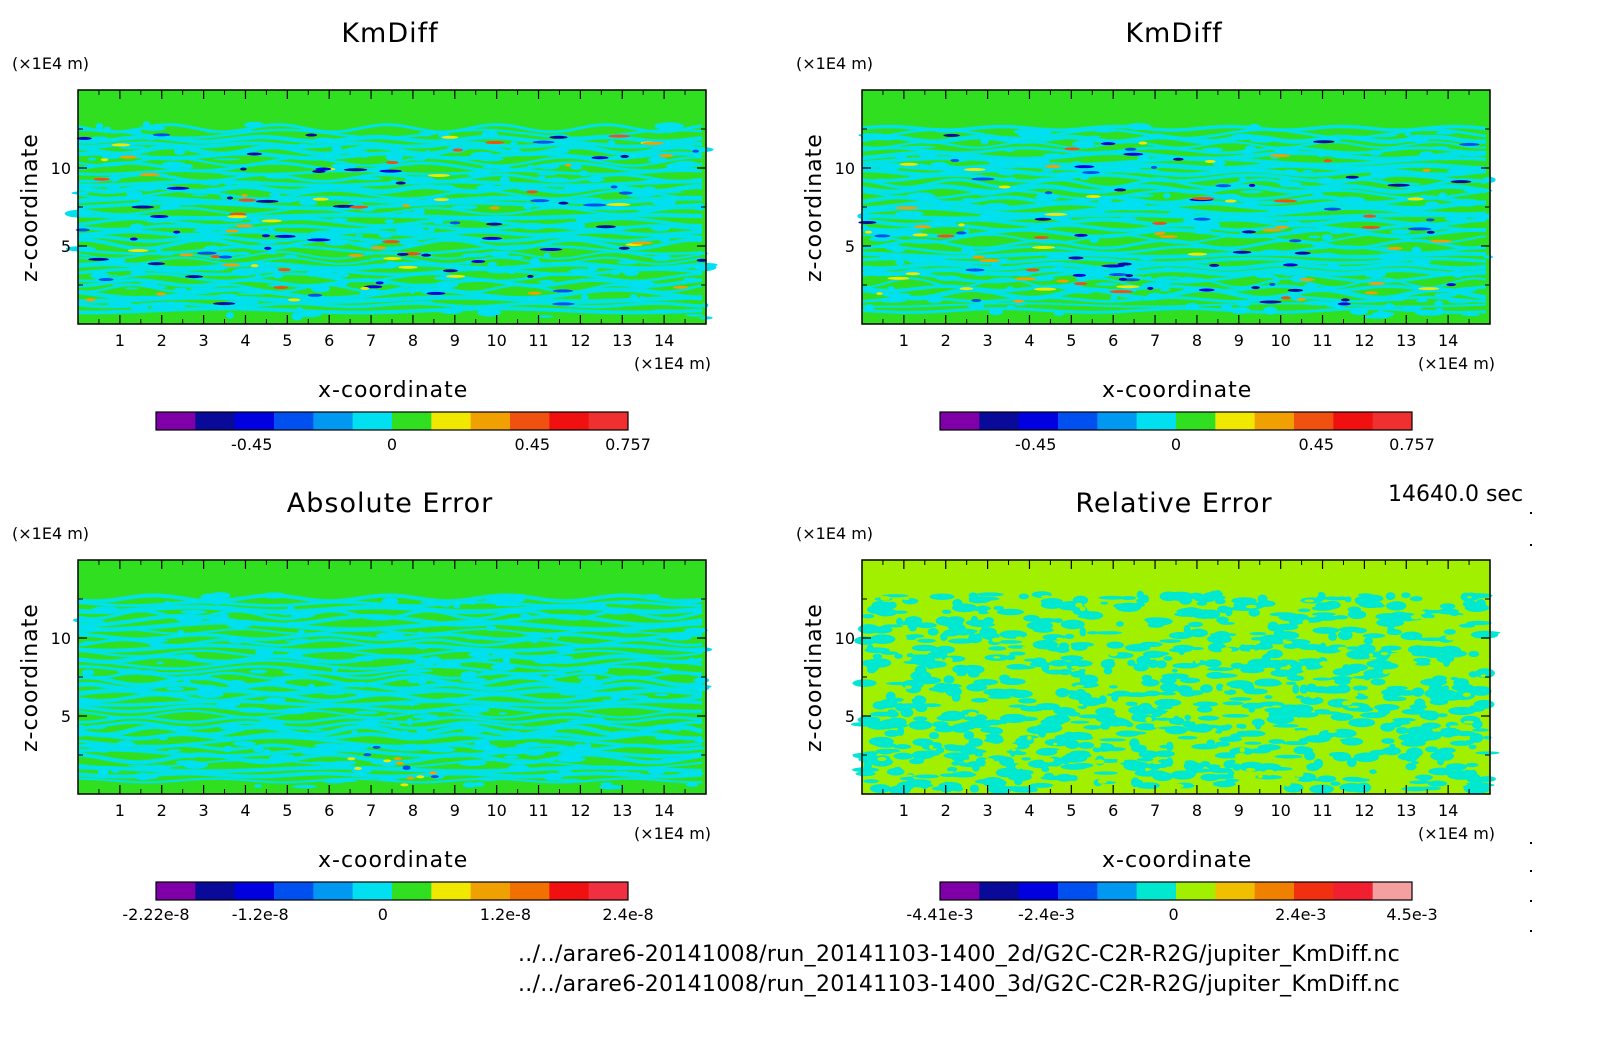 This screenshot has height=1054, width=1604. What do you see at coordinates (1155, 340) in the screenshot?
I see `x-tick-label: 7` at bounding box center [1155, 340].